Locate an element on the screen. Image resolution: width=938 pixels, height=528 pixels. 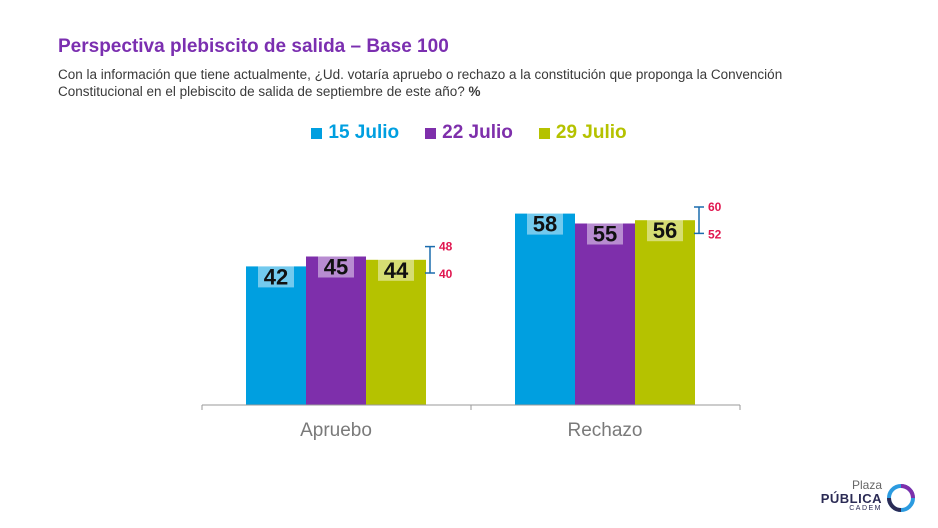
subtitle-unit: % is located at coordinates (474, 91).